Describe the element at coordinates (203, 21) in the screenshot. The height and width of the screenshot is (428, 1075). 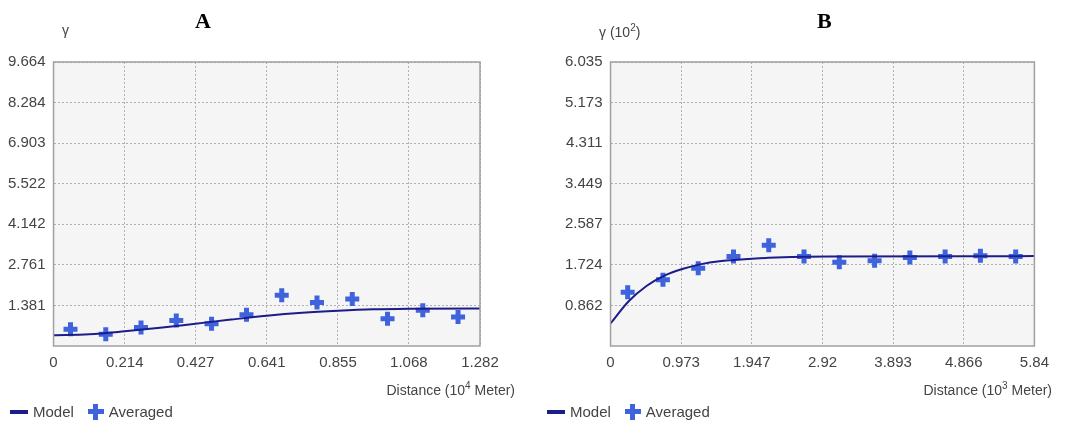
I see `chart-title: A` at that location.